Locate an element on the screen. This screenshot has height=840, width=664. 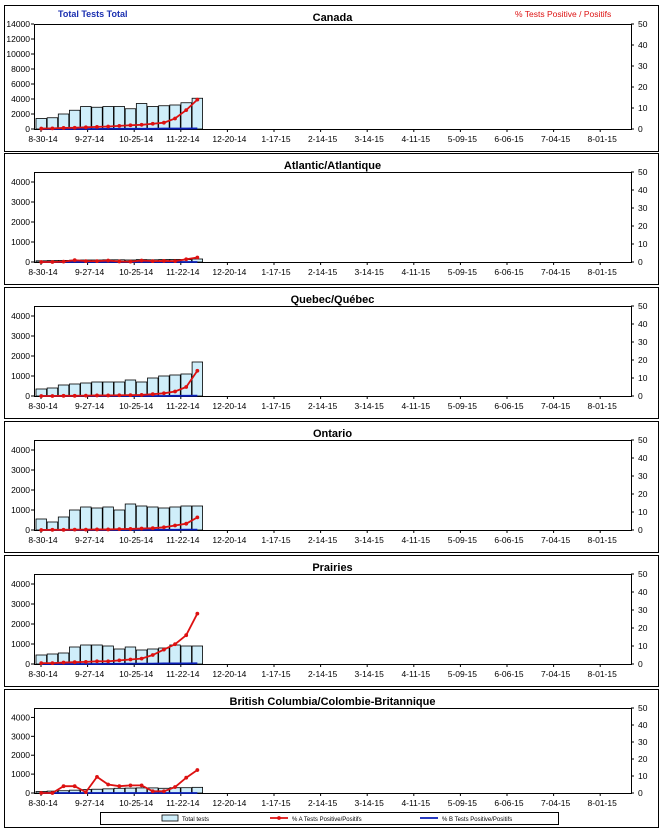
x-tick-label: 6-06-15 is located at coordinates (509, 674).